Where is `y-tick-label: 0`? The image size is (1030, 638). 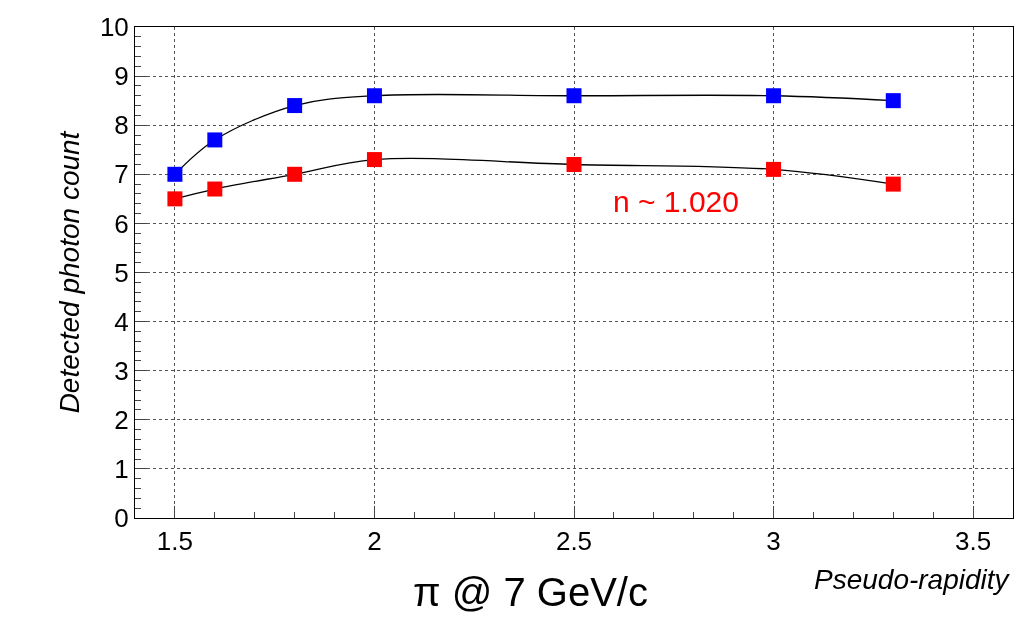 y-tick-label: 0 is located at coordinates (121, 518).